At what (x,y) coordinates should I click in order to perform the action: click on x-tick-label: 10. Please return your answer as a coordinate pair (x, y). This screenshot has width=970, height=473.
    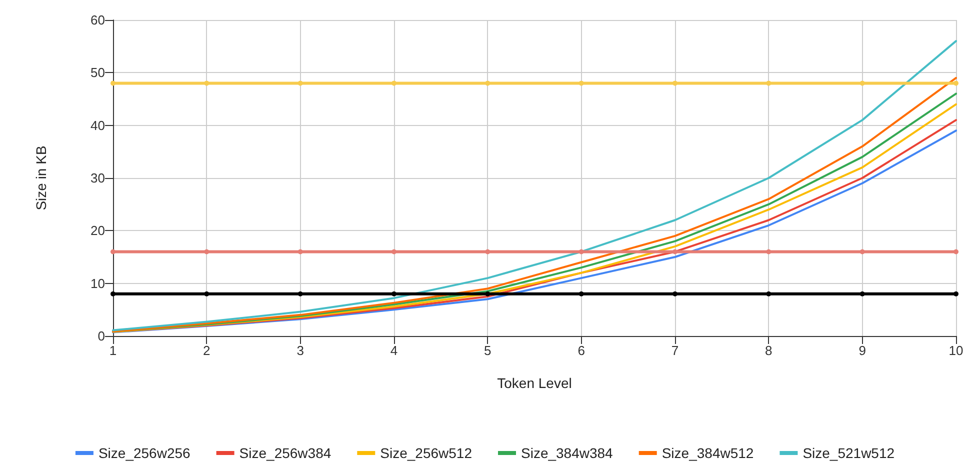
    Looking at the image, I should click on (956, 350).